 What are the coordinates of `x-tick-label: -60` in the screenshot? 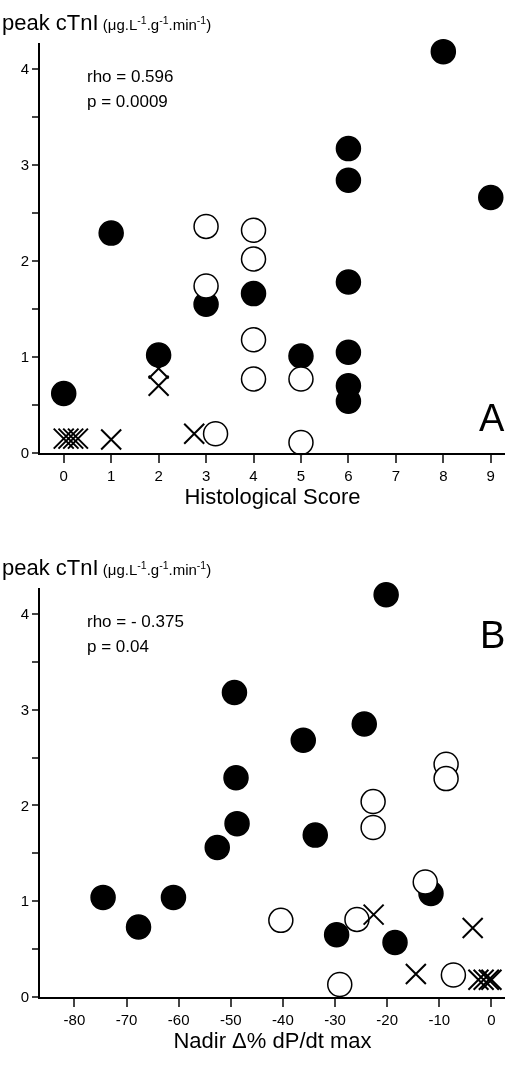 It's located at (178, 1019).